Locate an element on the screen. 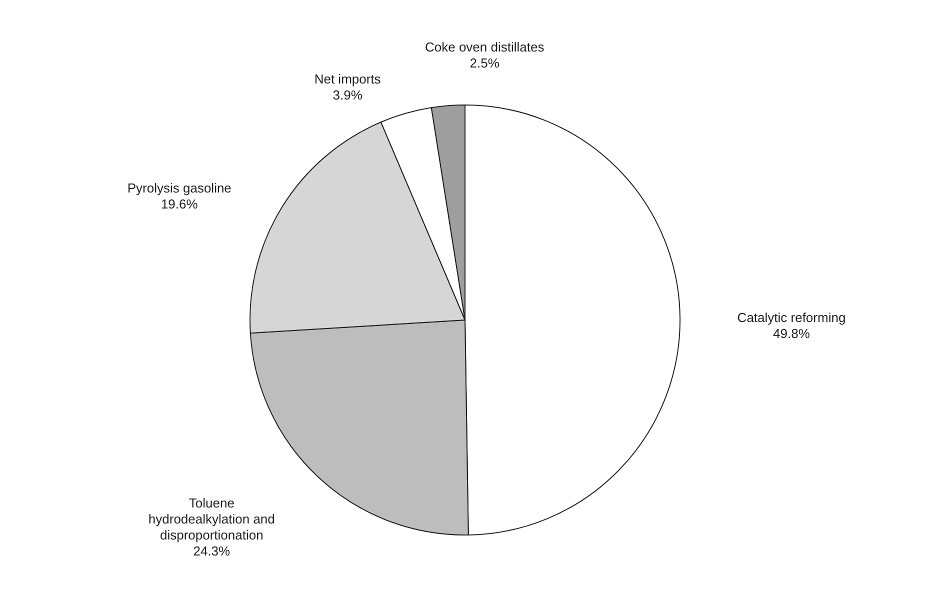 The height and width of the screenshot is (612, 934). data-label: 19.6% is located at coordinates (179, 204).